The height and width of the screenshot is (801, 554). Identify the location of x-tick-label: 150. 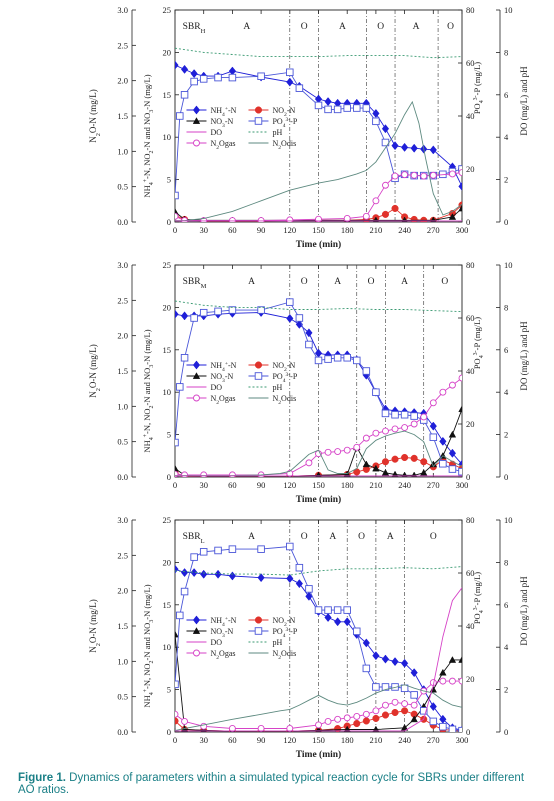
(318, 740).